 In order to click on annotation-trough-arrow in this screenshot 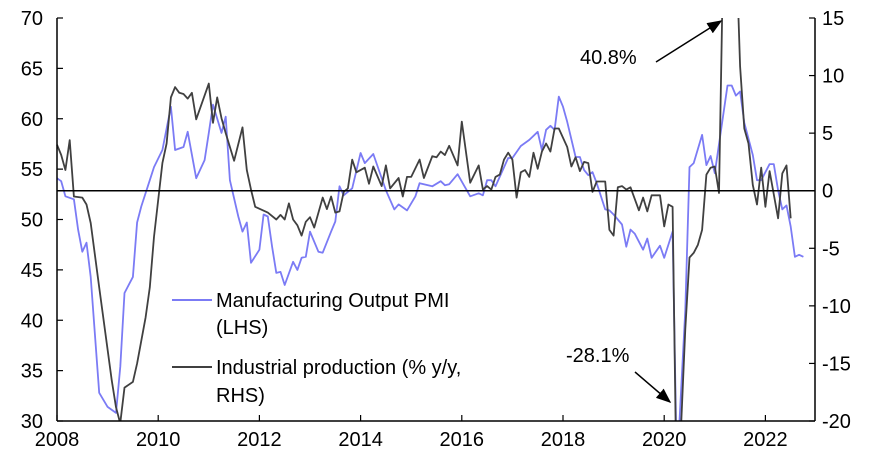, I will do `click(653, 387)`.